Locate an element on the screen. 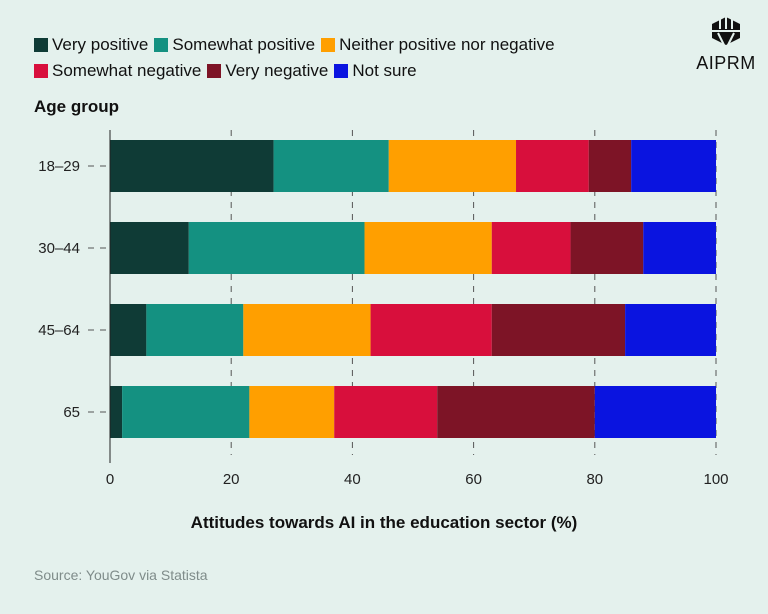 The width and height of the screenshot is (768, 614). y-axis-label: Age group is located at coordinates (76, 106).